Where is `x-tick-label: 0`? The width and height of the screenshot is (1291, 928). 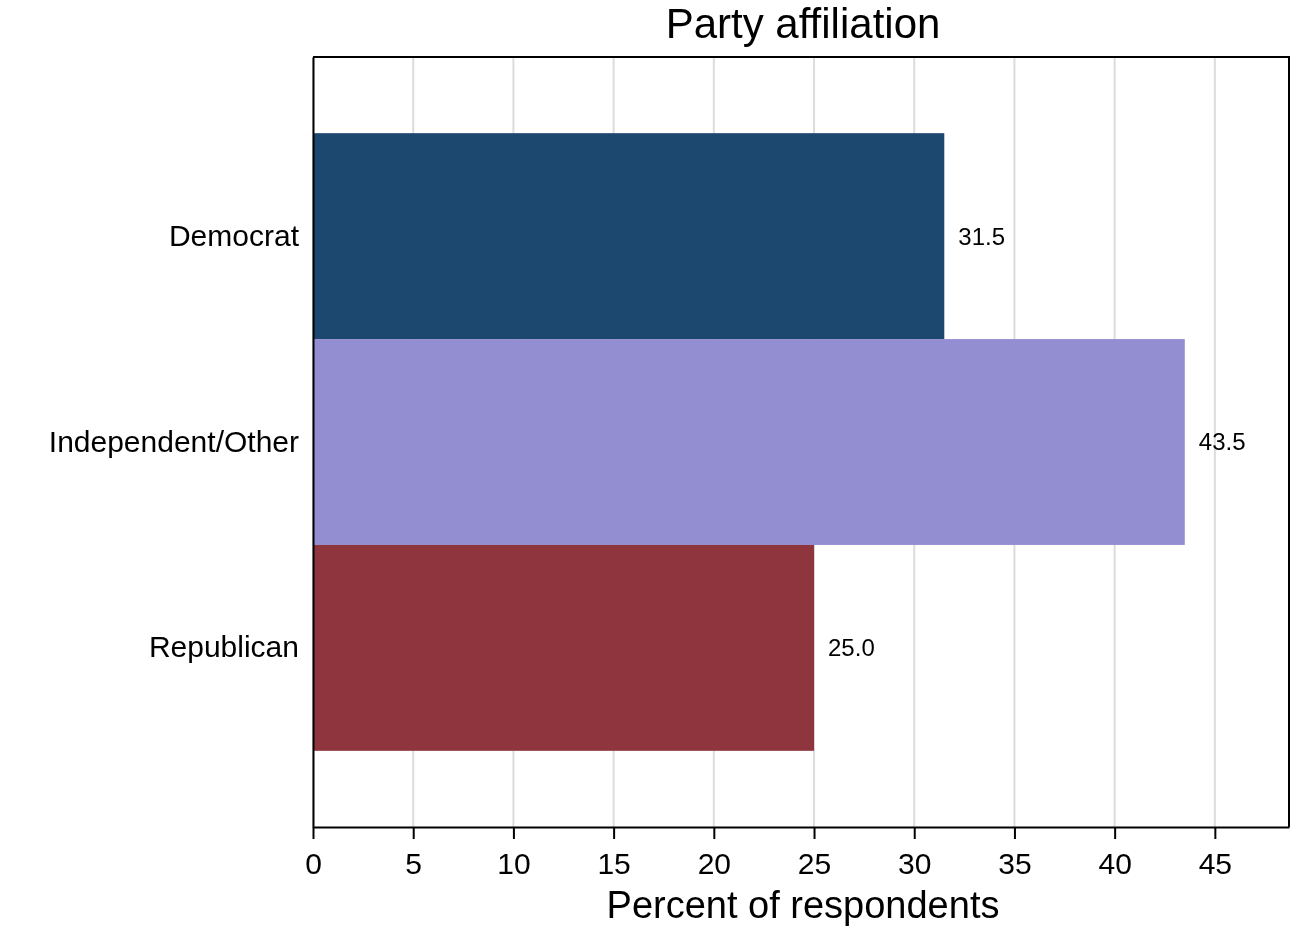
x-tick-label: 0 is located at coordinates (313, 863).